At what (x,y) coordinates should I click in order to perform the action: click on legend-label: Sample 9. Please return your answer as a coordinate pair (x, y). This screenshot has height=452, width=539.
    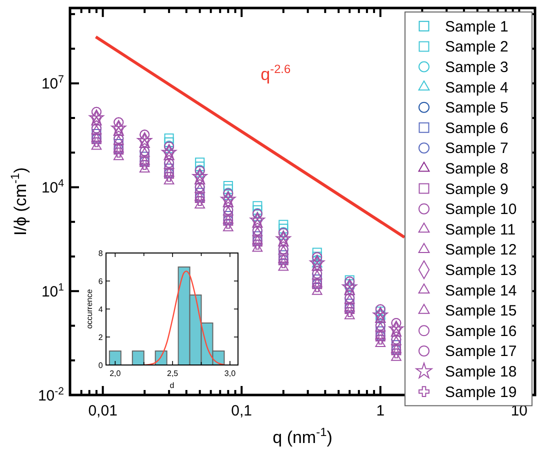
    Looking at the image, I should click on (476, 189).